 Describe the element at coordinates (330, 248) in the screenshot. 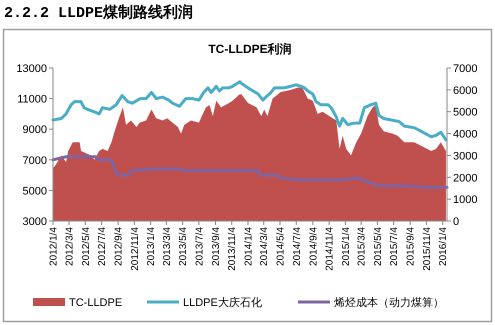

I see `x-tick-label: 2014/11/4` at that location.